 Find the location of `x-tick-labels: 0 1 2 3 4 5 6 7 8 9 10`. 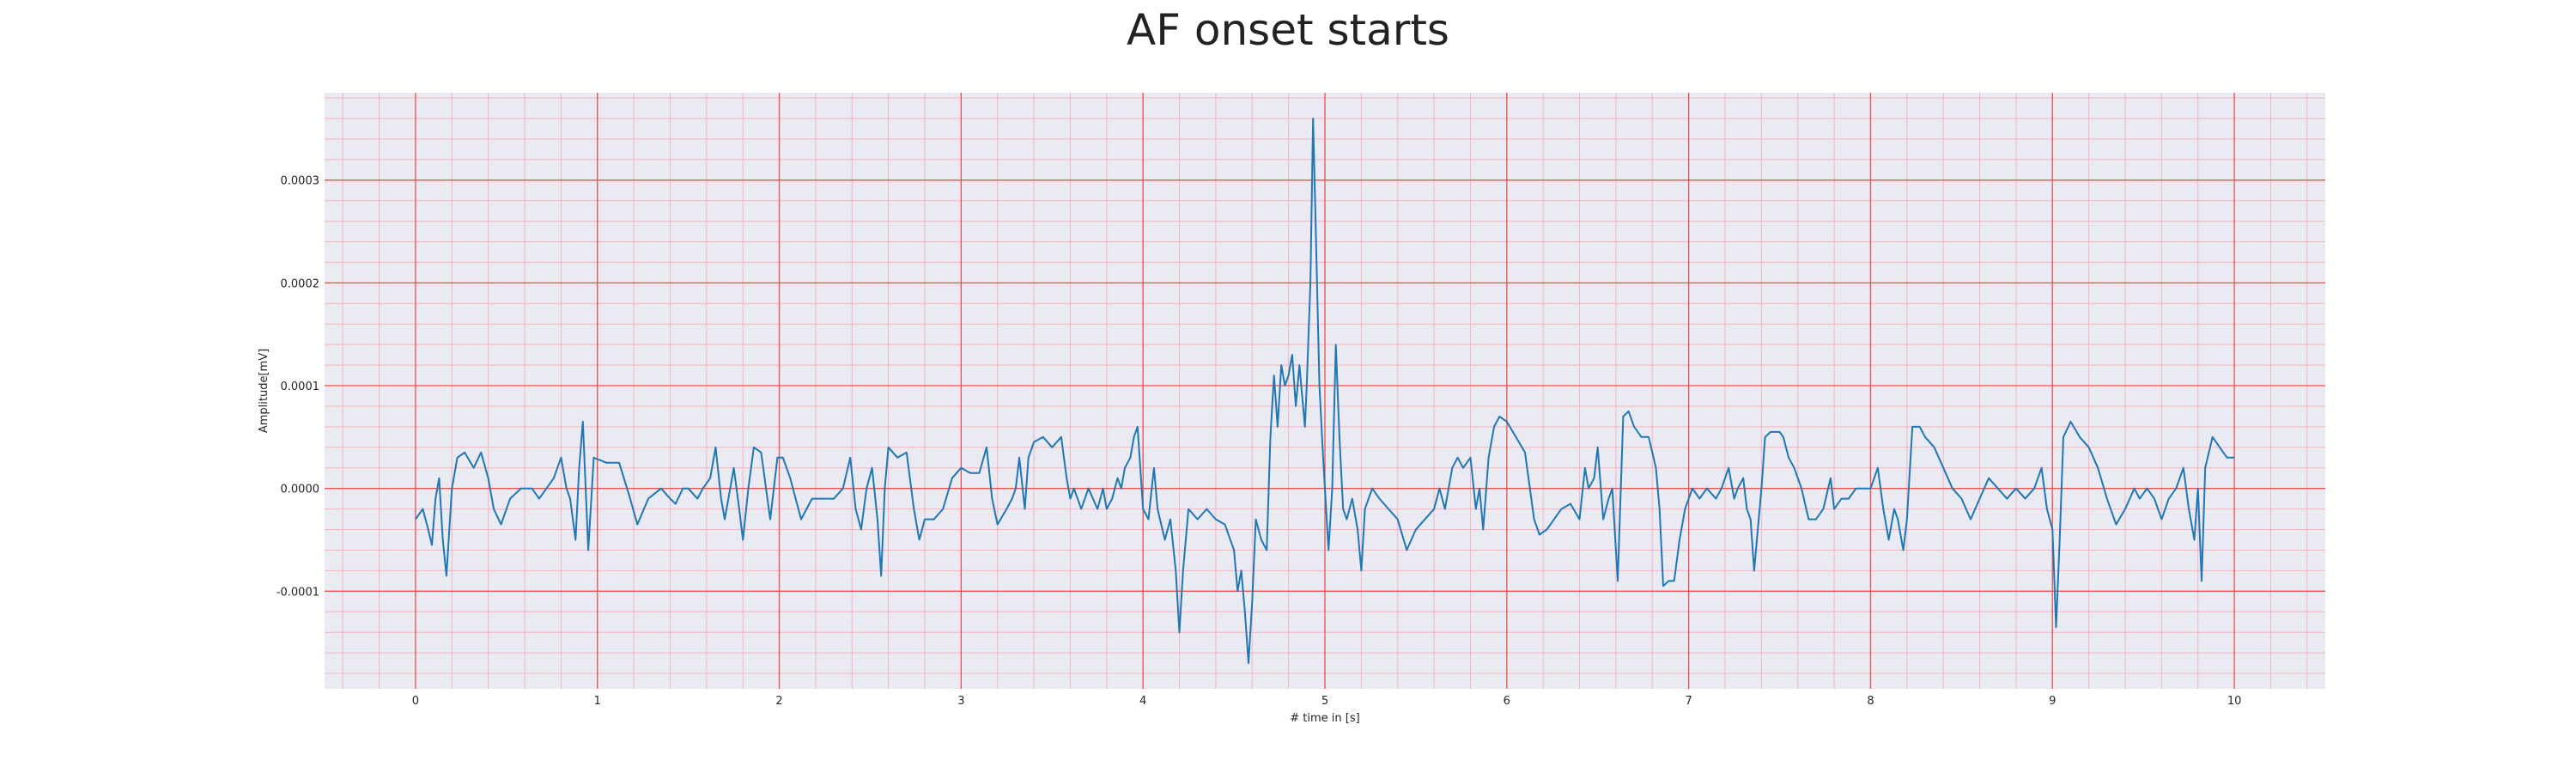

x-tick-labels: 0 1 2 3 4 5 6 7 8 9 10 is located at coordinates (1327, 701).